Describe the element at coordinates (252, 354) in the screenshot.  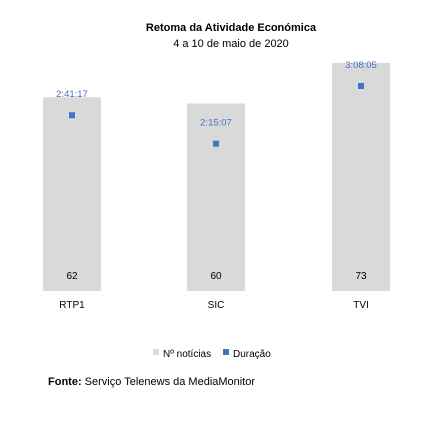
I see `legend-label-duracao: Duração` at that location.